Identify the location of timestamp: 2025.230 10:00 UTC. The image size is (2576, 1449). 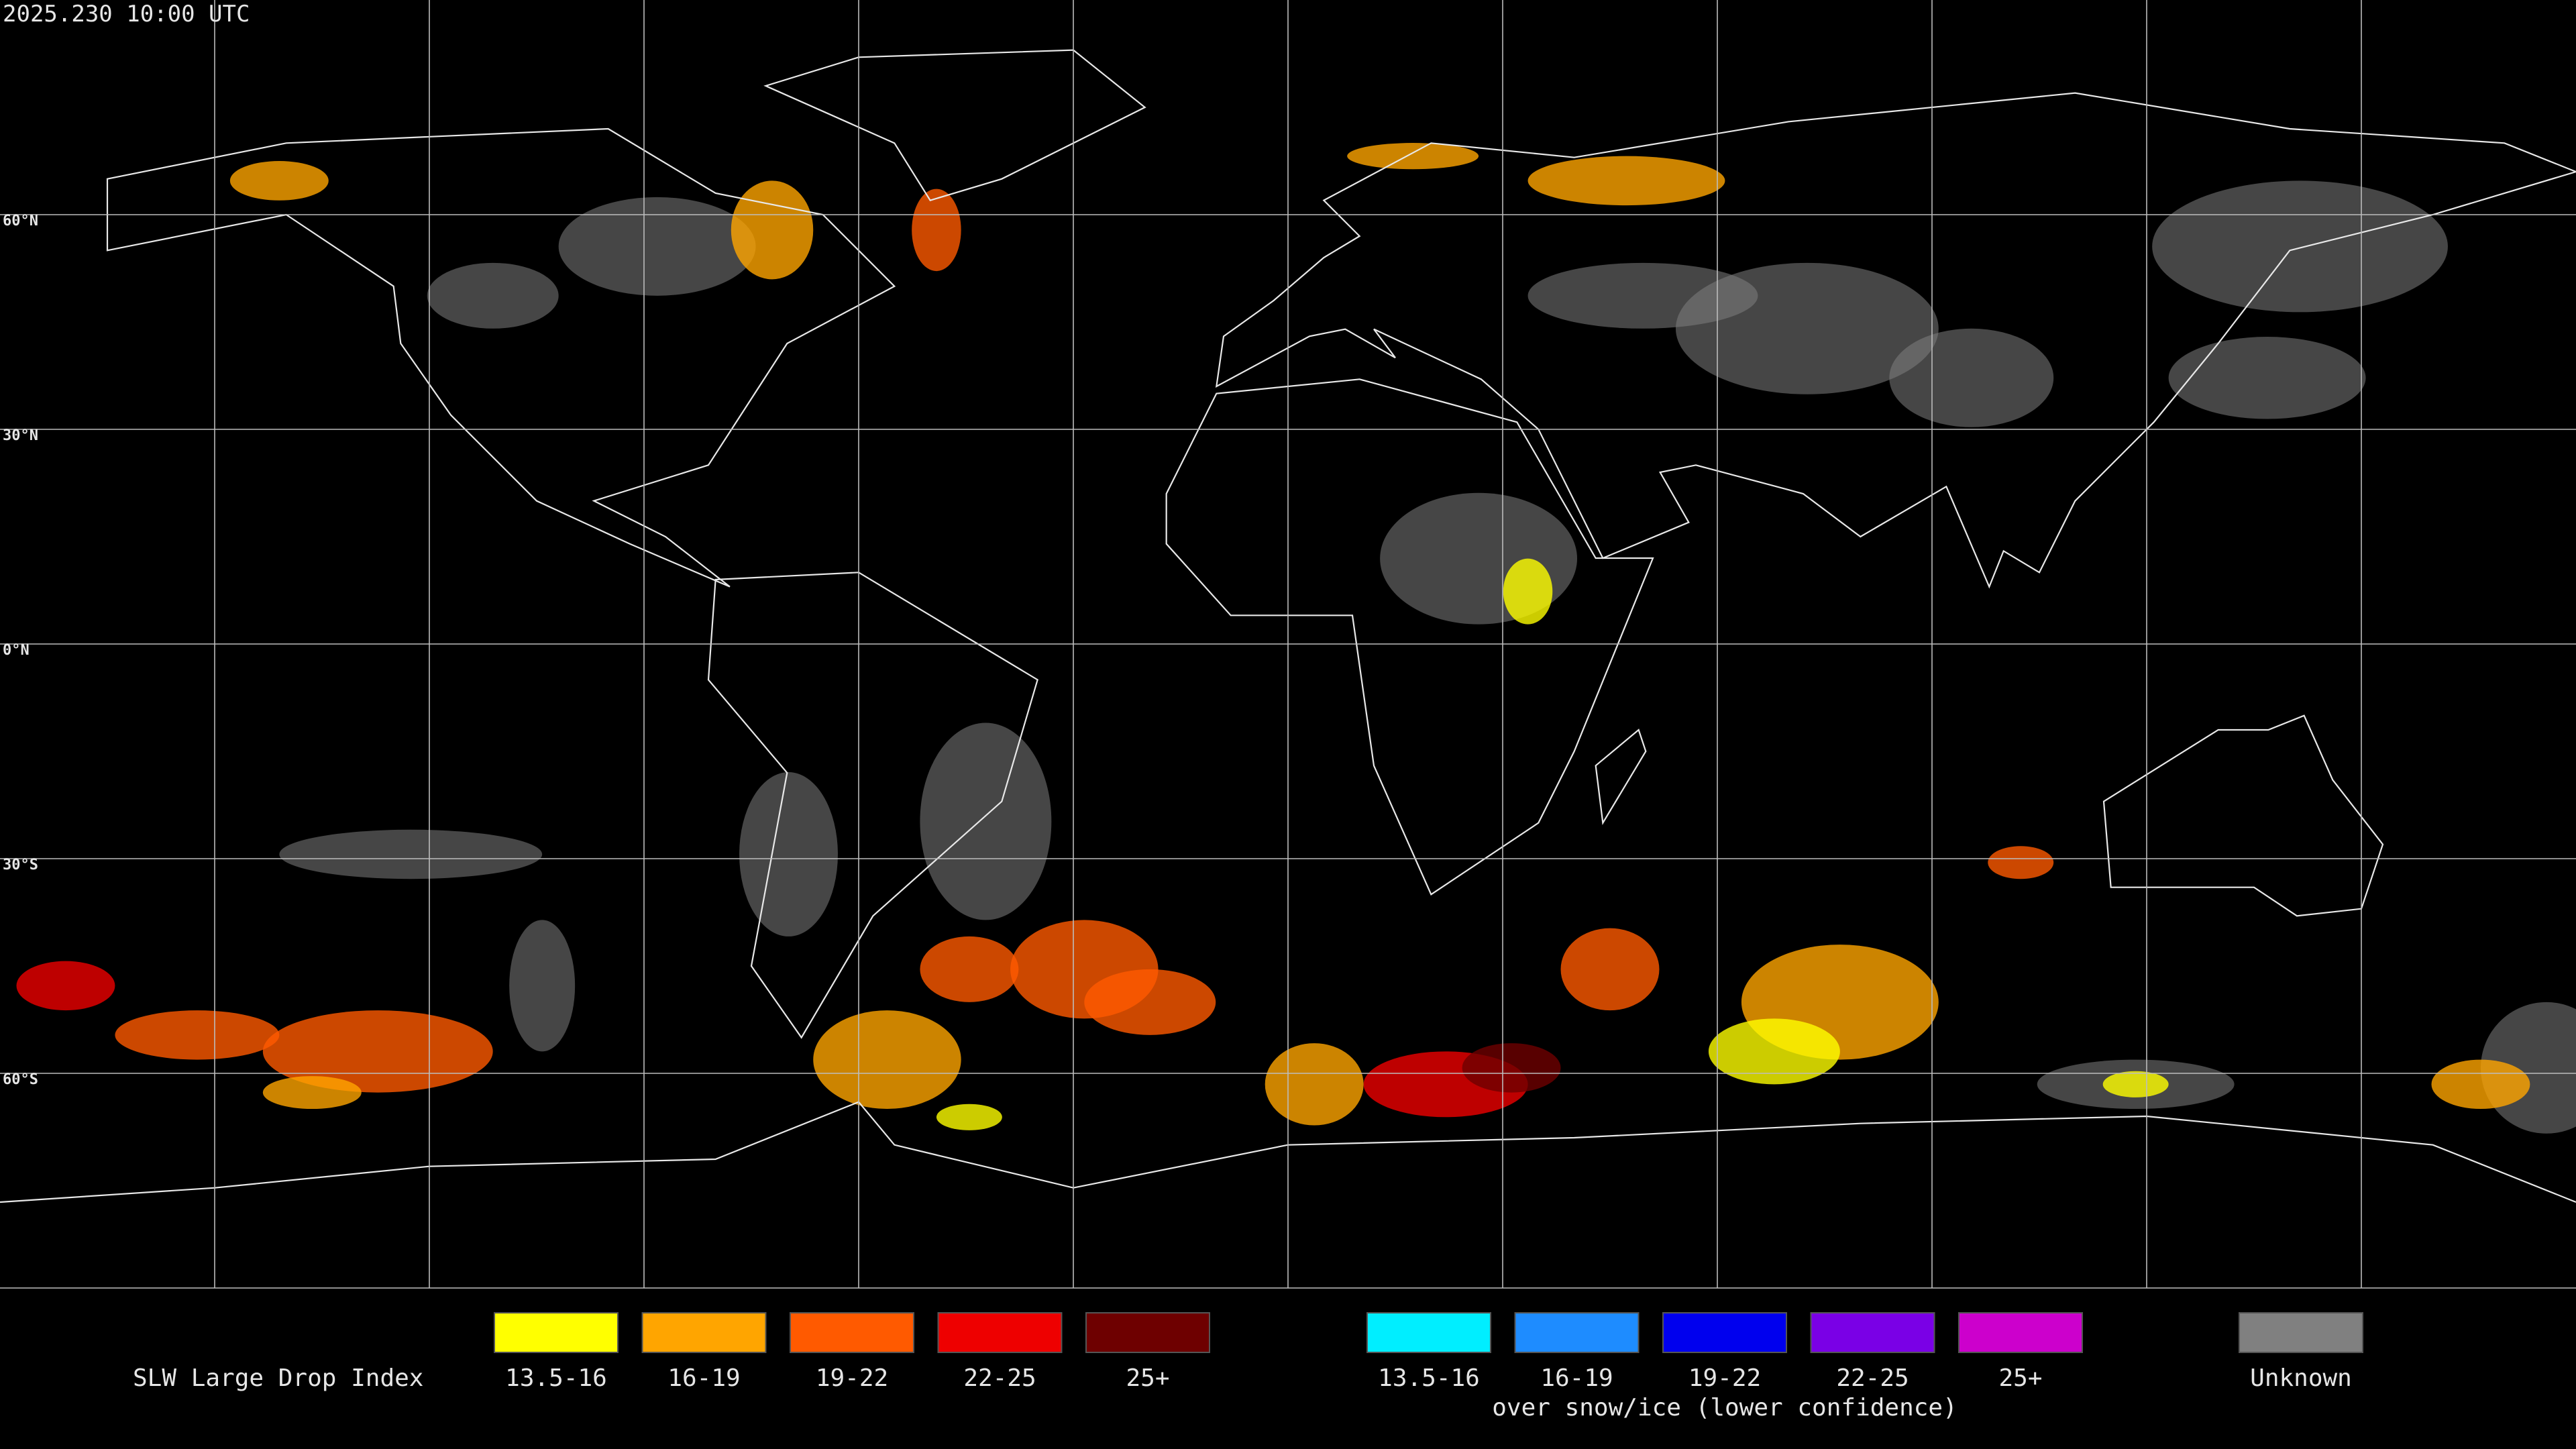
(126, 14).